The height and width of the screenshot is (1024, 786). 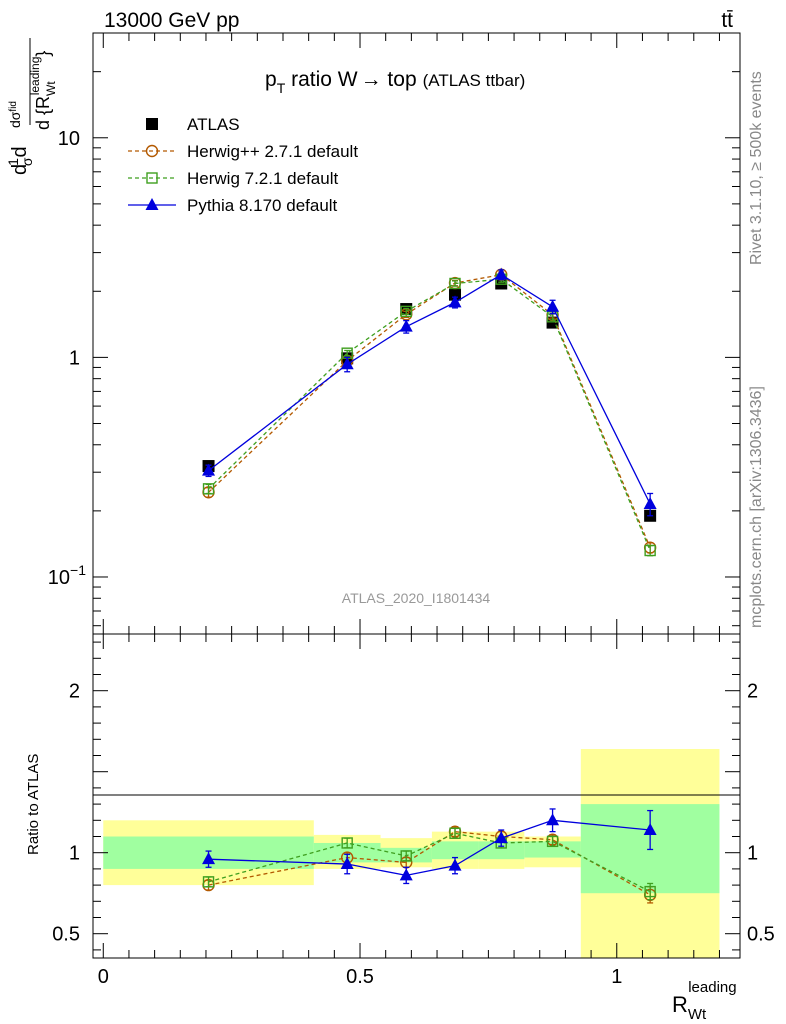 I want to click on legend-label: Herwig++ 2.7.1 default, so click(x=272, y=151).